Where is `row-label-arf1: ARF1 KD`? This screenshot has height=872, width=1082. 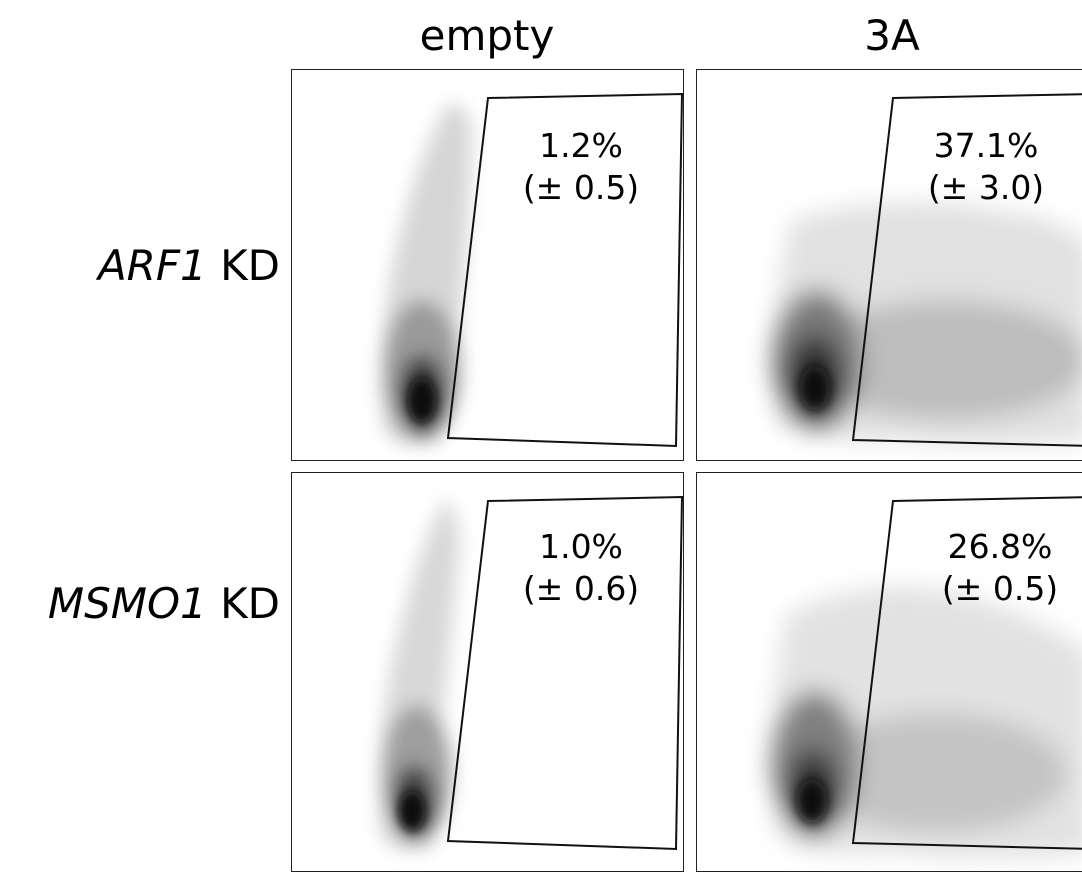 row-label-arf1: ARF1 KD is located at coordinates (189, 266).